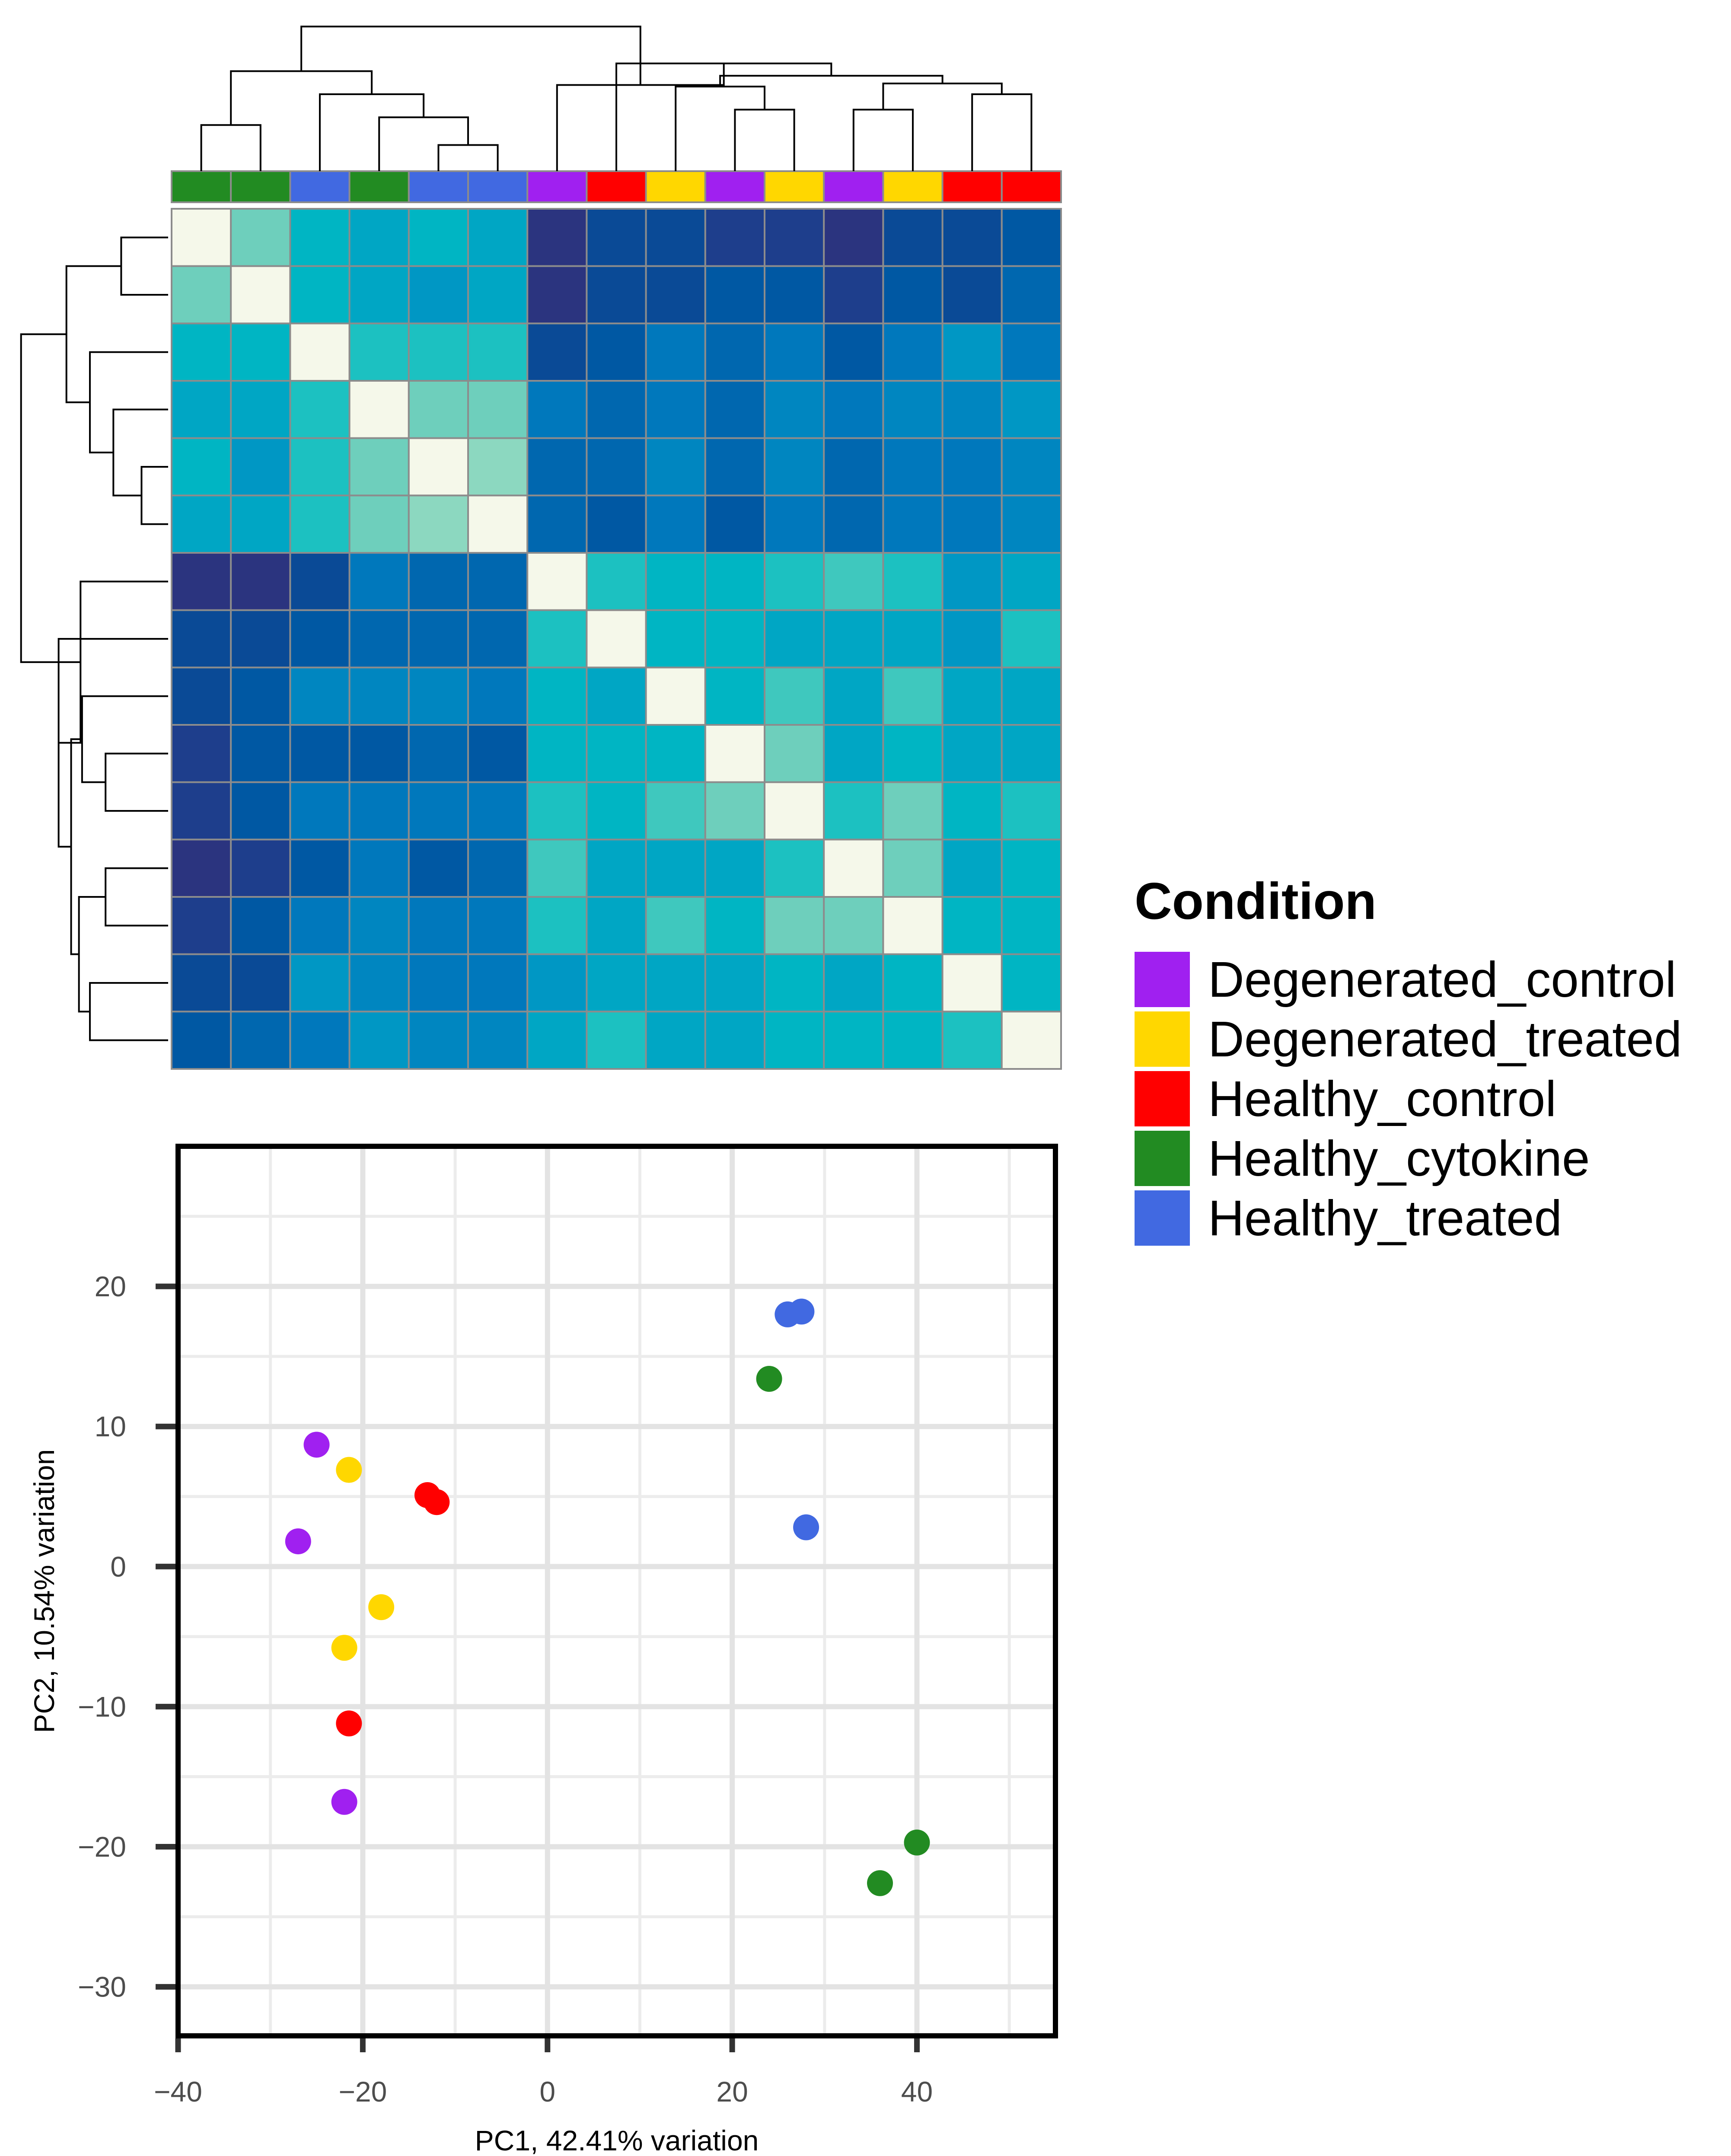 The image size is (1731, 2156). Describe the element at coordinates (1442, 979) in the screenshot. I see `legend-label: Degenerated_control` at that location.